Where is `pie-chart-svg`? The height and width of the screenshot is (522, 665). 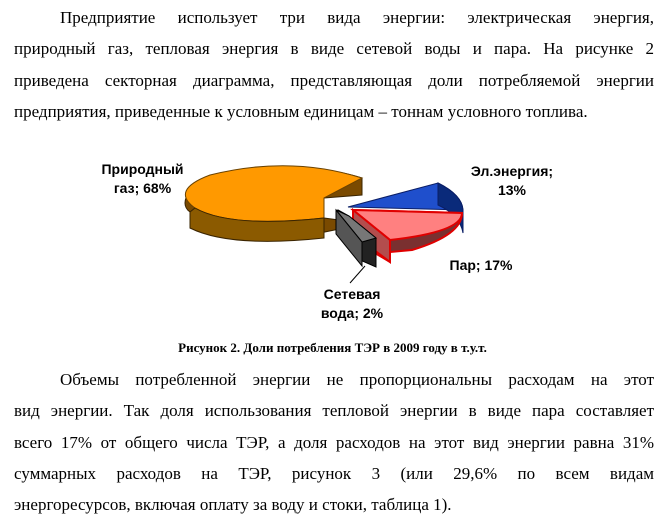 pie-chart-svg is located at coordinates (324, 224).